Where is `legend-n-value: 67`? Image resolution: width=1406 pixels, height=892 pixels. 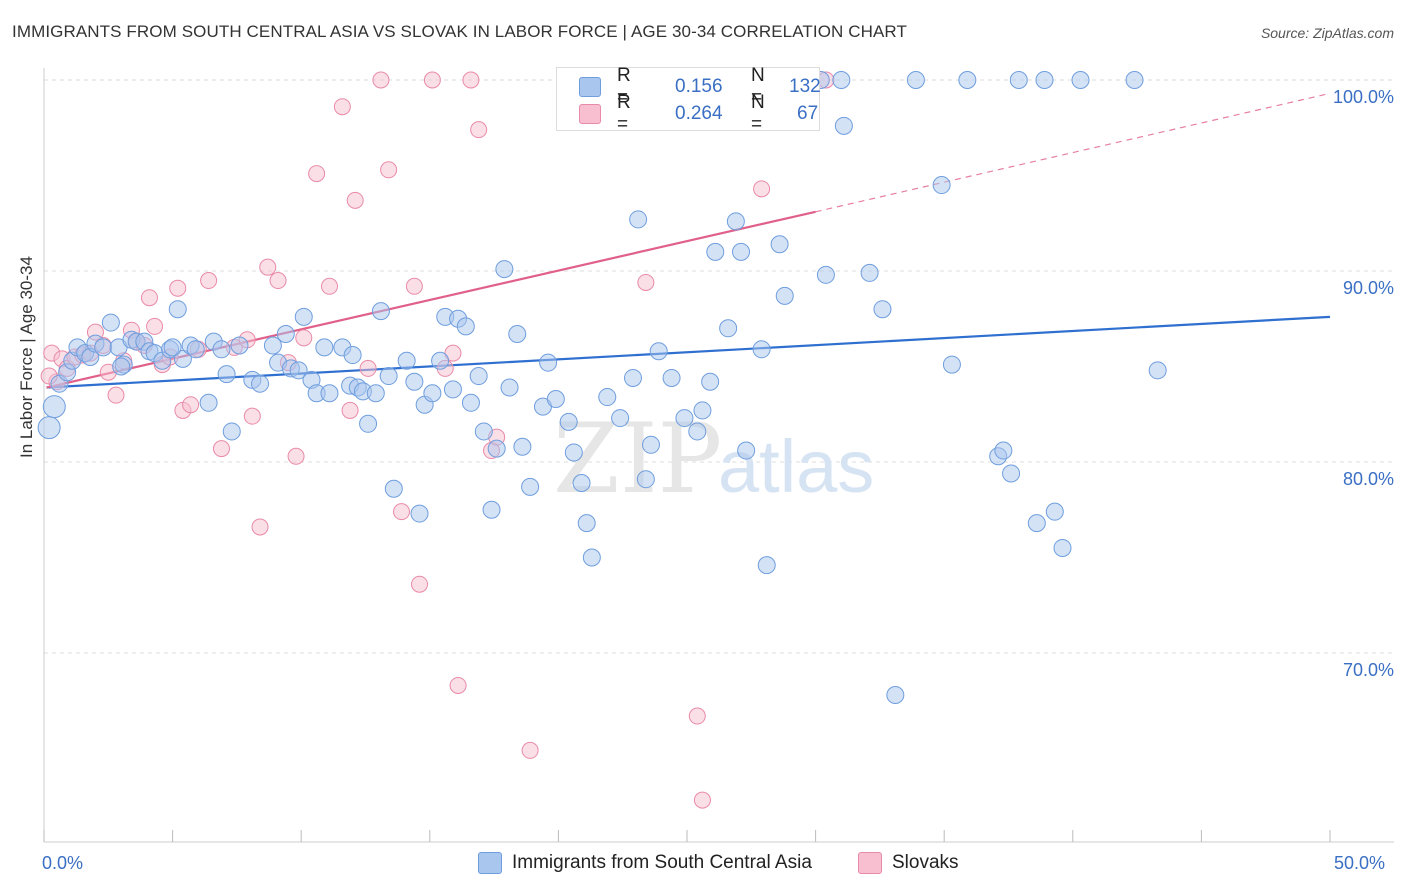 legend-n-value: 67 is located at coordinates (808, 113).